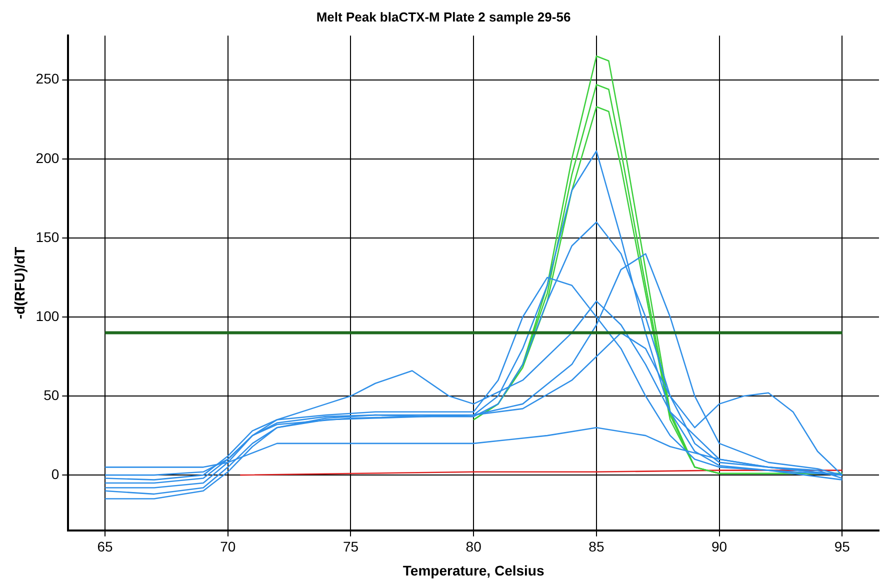  What do you see at coordinates (596, 546) in the screenshot?
I see `x-tick-label: 85` at bounding box center [596, 546].